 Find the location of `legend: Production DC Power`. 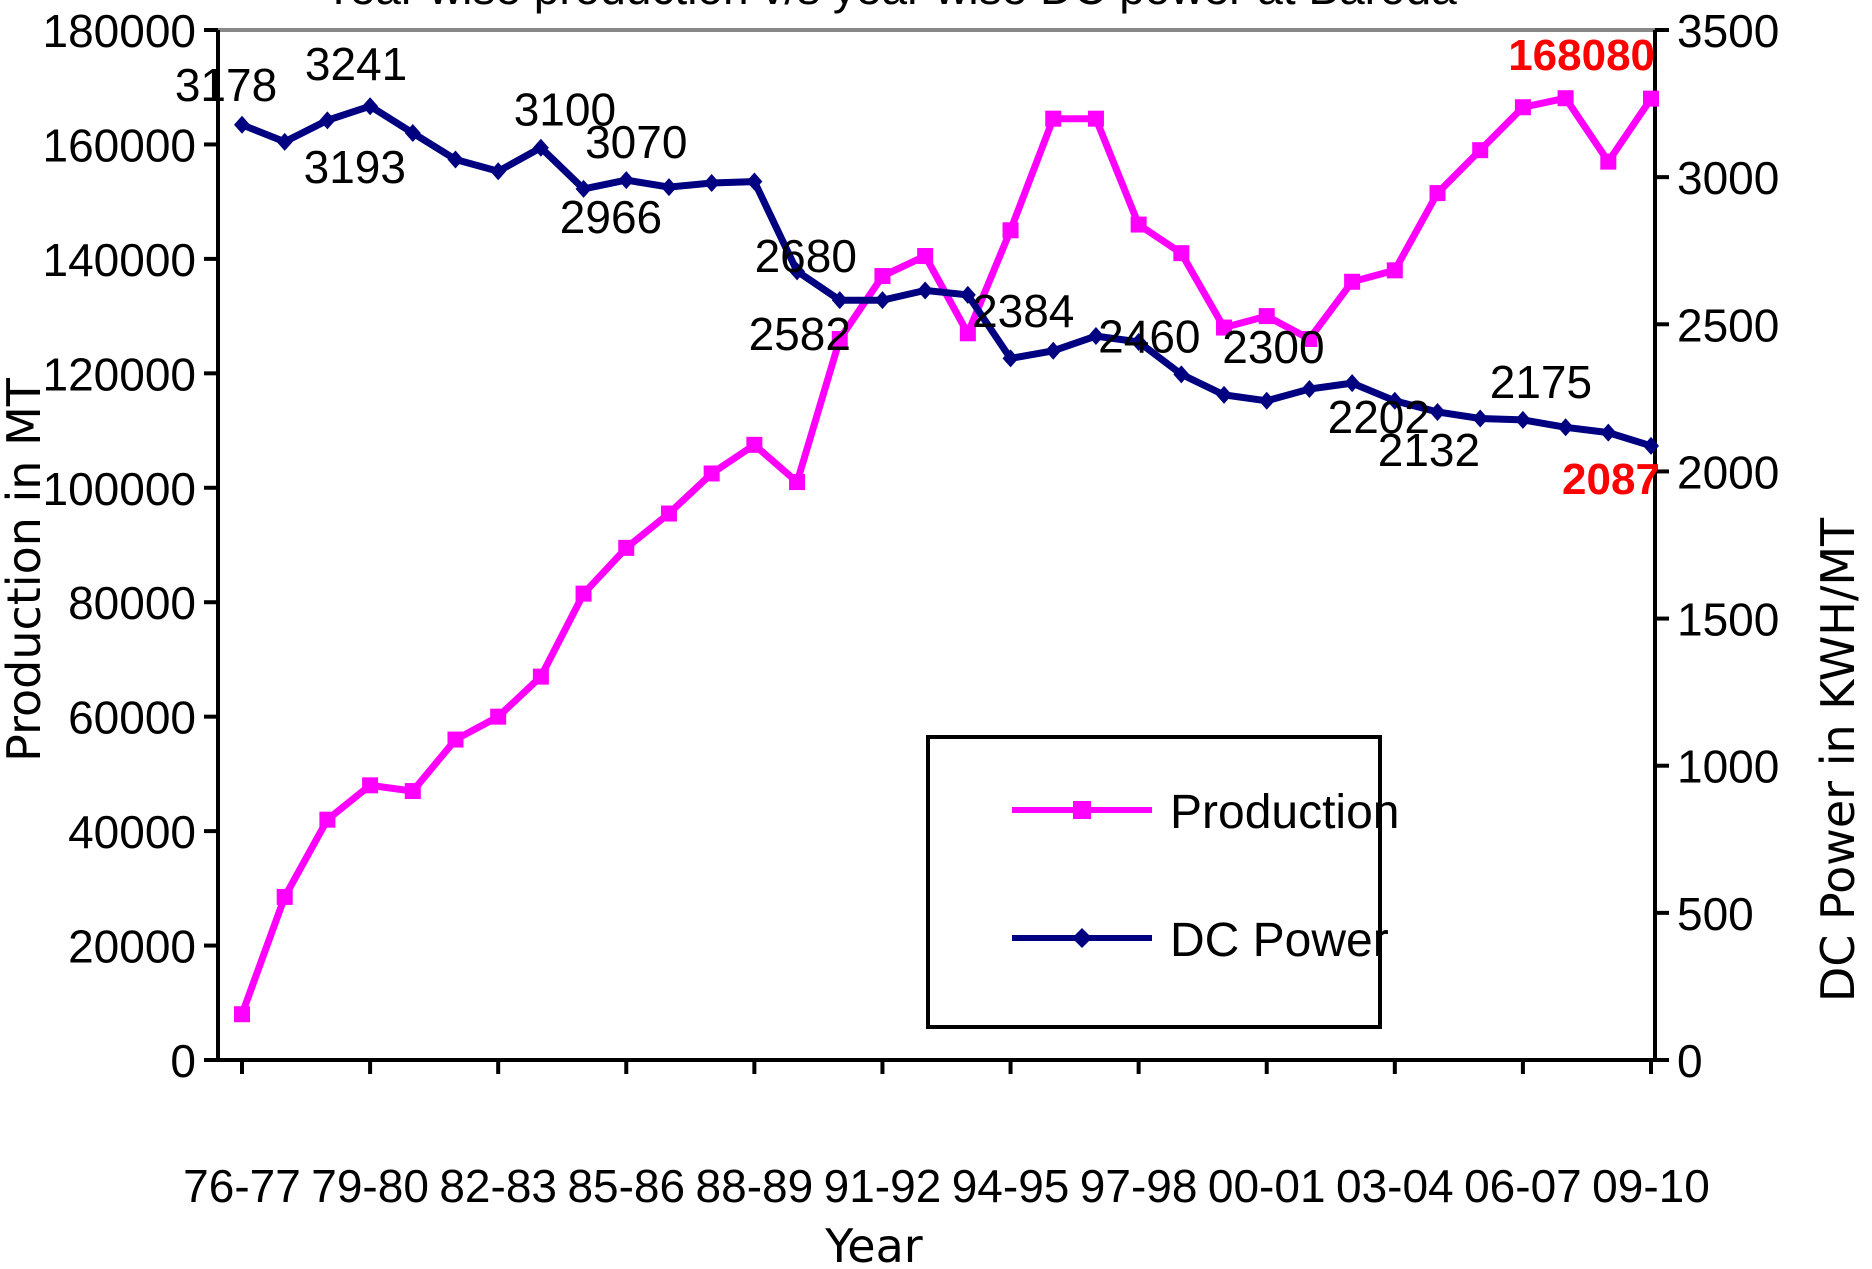

legend: Production DC Power is located at coordinates (1162, 882).